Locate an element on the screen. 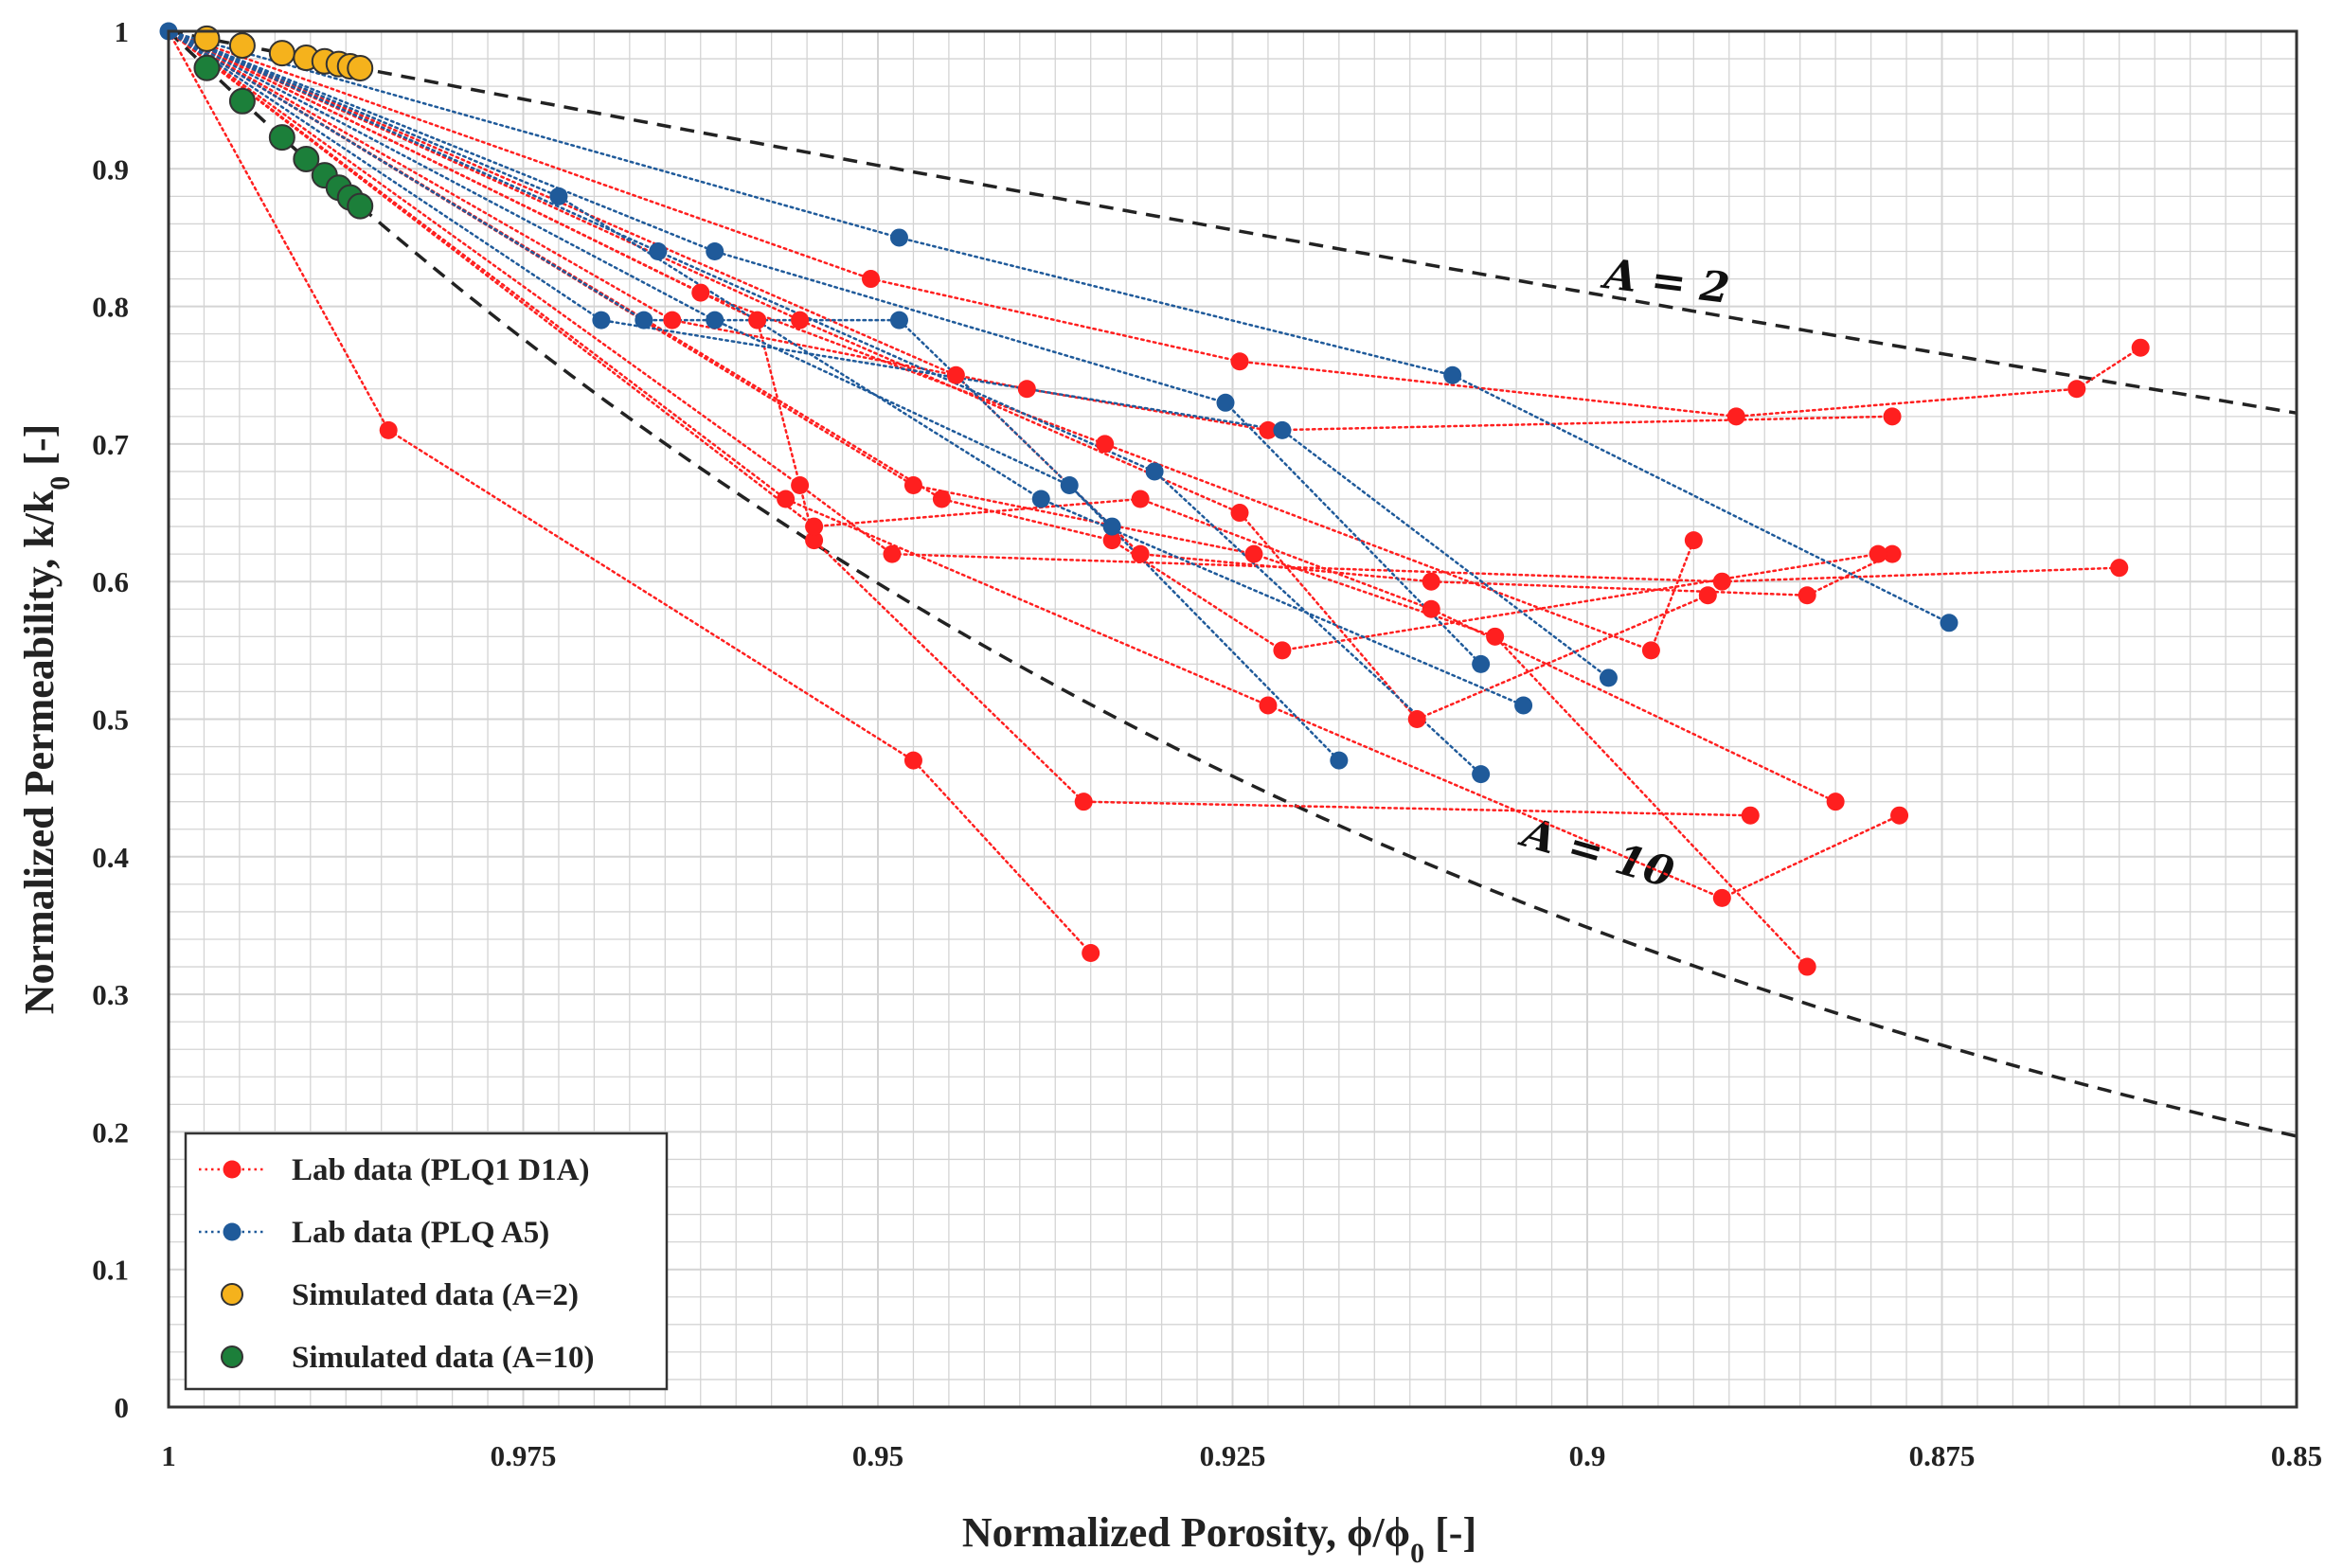 Image resolution: width=2343 pixels, height=1568 pixels. y-axis-title-main: Normalized Permeability, k/k is located at coordinates (39, 752).